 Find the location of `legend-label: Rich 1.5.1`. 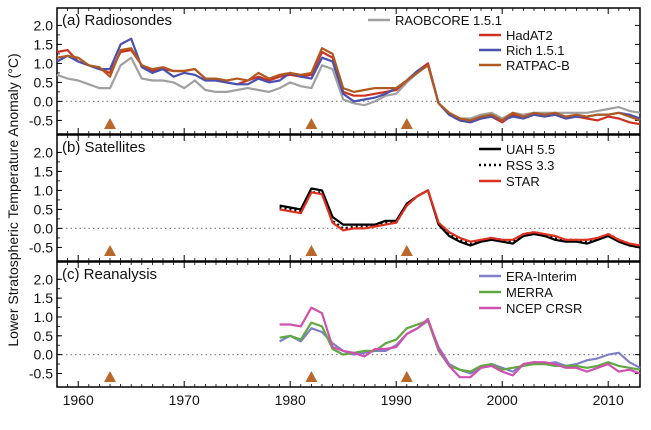

legend-label: Rich 1.5.1 is located at coordinates (535, 50).